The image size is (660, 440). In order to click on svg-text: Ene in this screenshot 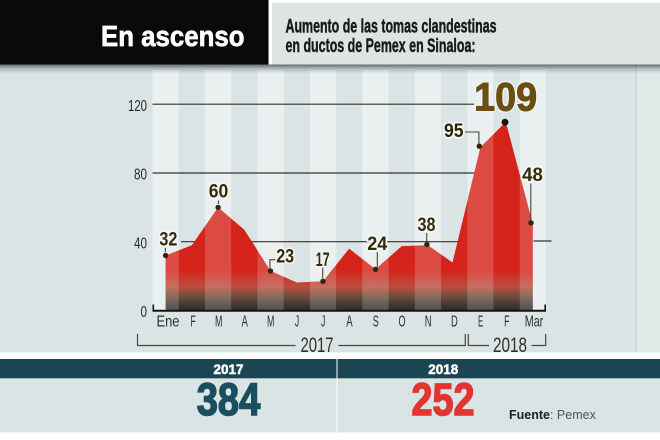, I will do `click(168, 322)`.